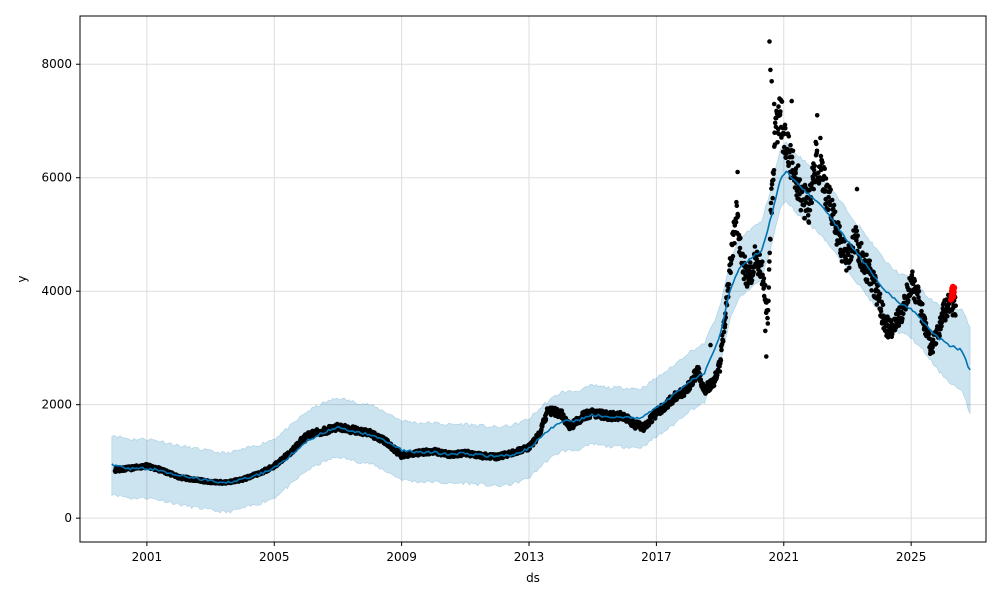  Describe the element at coordinates (274, 557) in the screenshot. I see `x-tick-label: 2005` at that location.